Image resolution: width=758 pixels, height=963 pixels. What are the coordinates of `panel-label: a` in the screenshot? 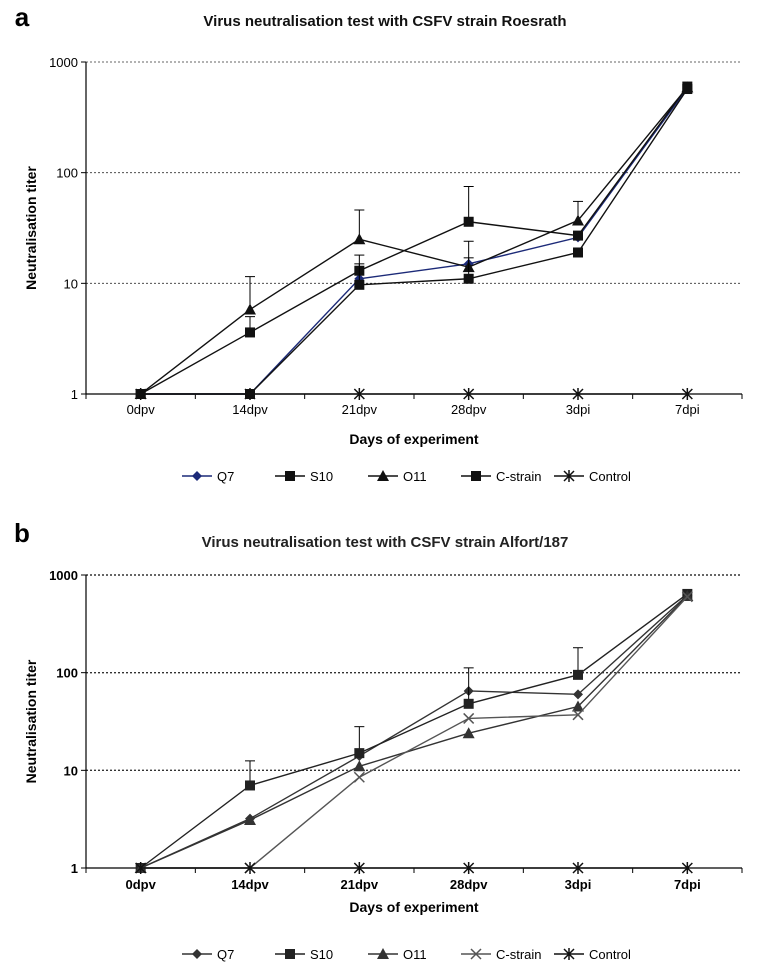 It's located at (22, 17).